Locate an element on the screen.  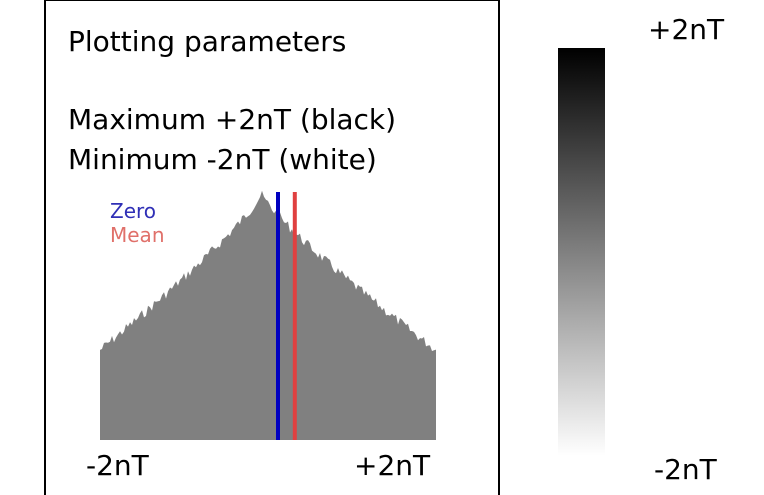
scale-max-label: +2nT is located at coordinates (686, 29).